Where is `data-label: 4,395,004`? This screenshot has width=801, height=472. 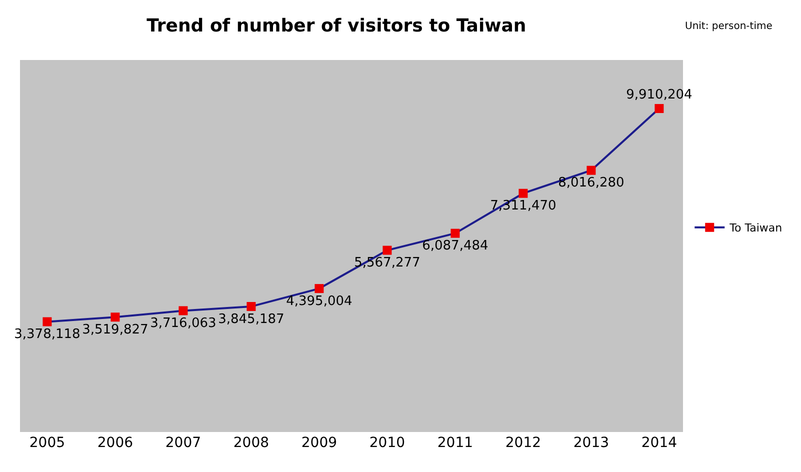
data-label: 4,395,004 is located at coordinates (319, 301).